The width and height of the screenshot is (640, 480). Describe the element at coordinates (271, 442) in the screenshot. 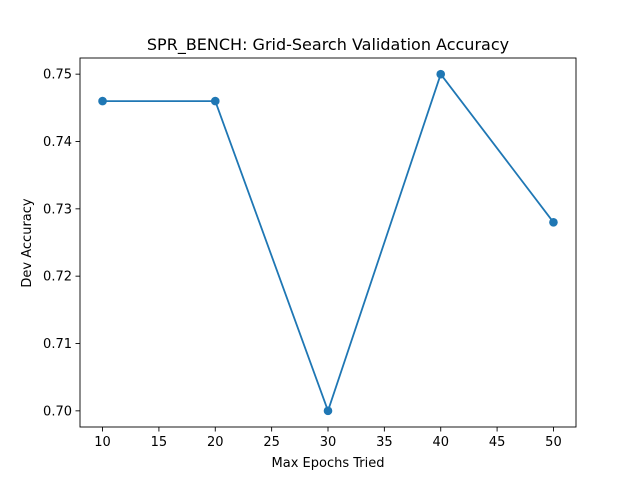

I see `x-tick-label: 25` at that location.